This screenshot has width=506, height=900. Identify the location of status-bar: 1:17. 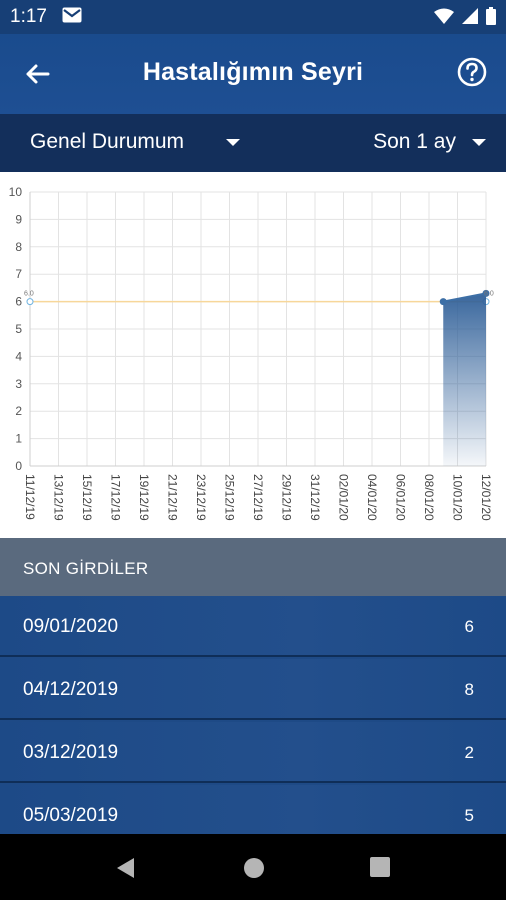
(253, 17).